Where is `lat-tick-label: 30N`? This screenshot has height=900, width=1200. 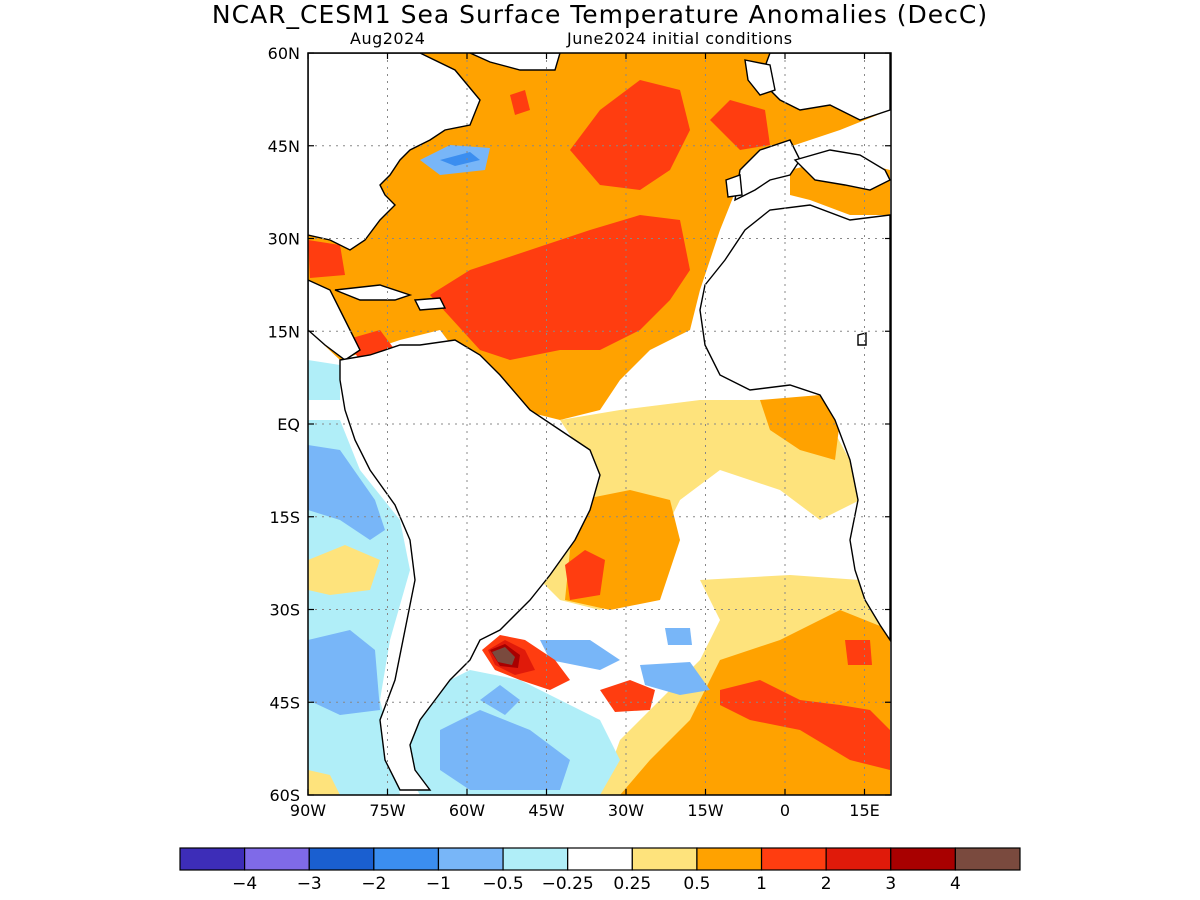 lat-tick-label: 30N is located at coordinates (284, 239).